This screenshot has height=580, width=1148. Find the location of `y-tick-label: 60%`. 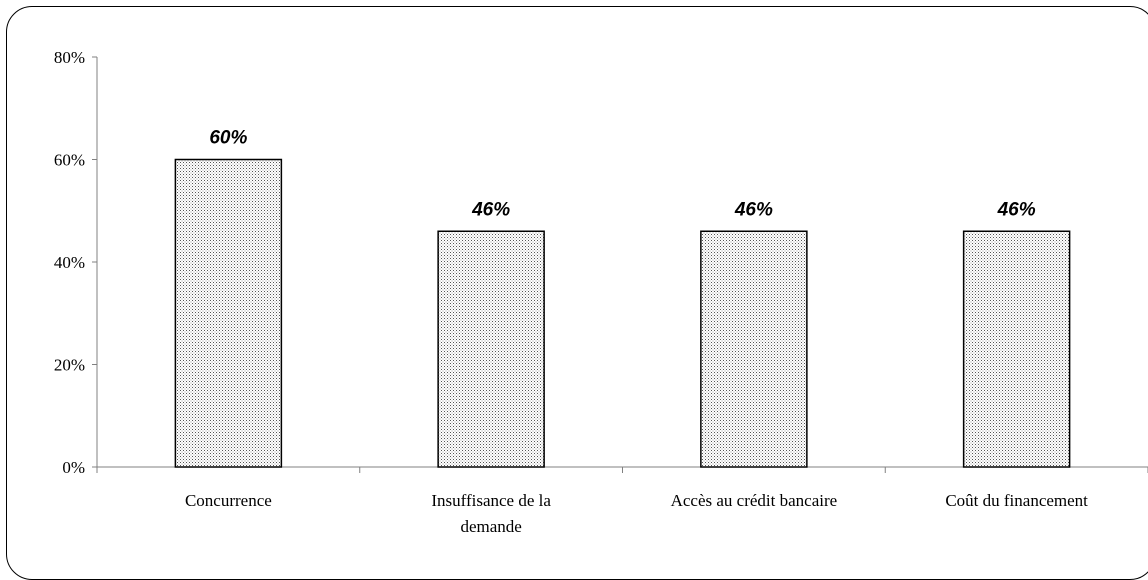

y-tick-label: 60% is located at coordinates (69, 160).